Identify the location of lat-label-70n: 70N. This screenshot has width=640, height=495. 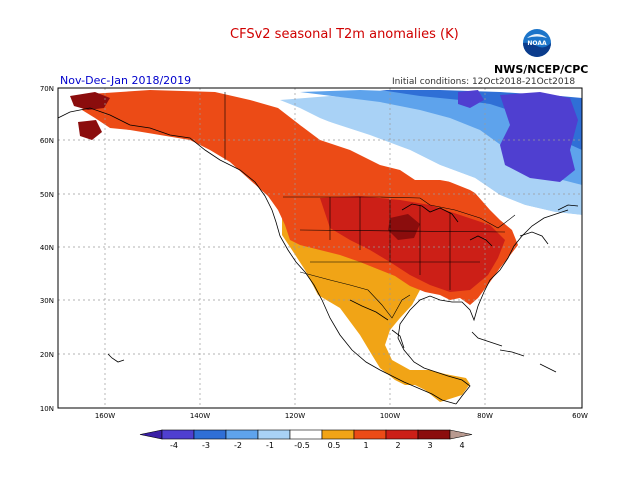
(47, 89).